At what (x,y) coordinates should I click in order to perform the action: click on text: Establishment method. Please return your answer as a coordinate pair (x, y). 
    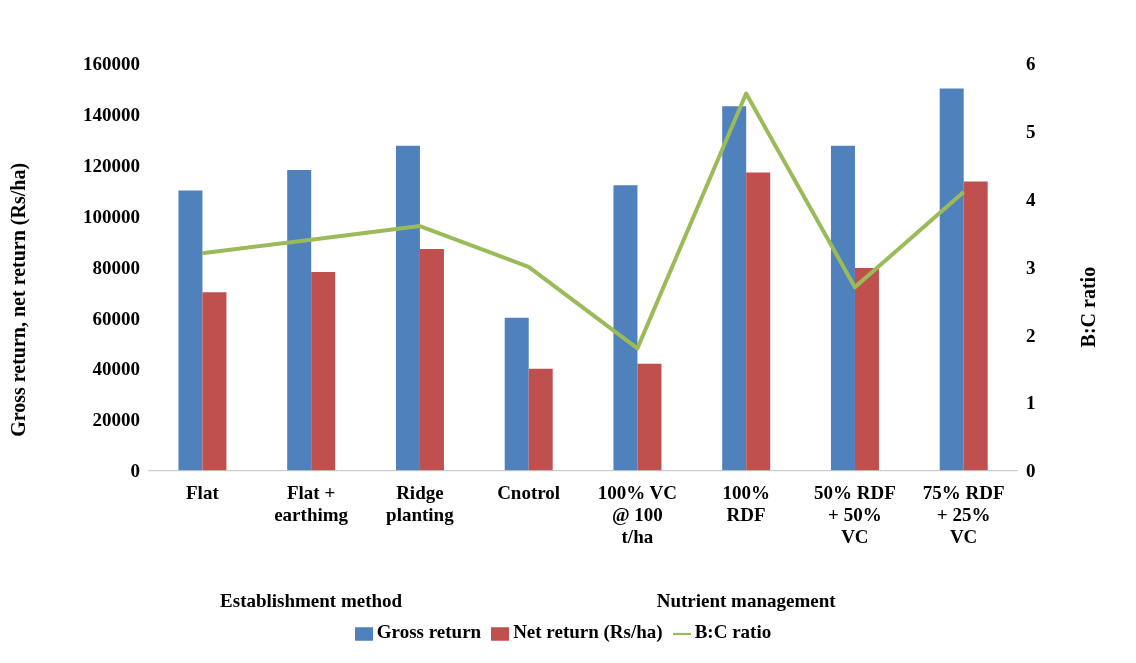
    Looking at the image, I should click on (311, 600).